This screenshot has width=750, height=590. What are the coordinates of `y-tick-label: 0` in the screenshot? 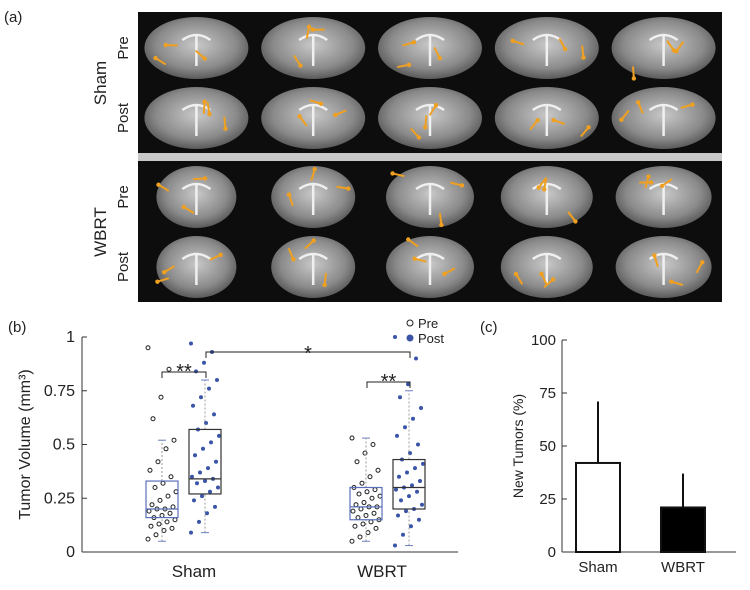 It's located at (552, 552).